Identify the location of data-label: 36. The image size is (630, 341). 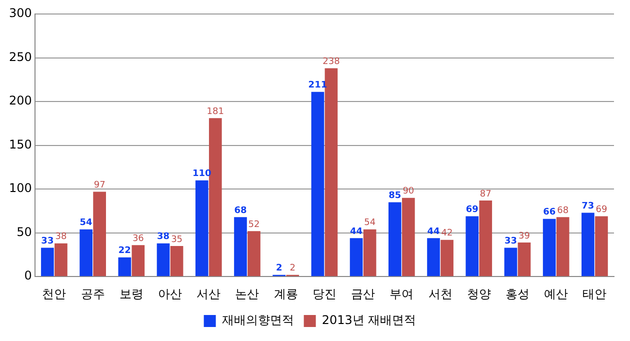
(138, 239).